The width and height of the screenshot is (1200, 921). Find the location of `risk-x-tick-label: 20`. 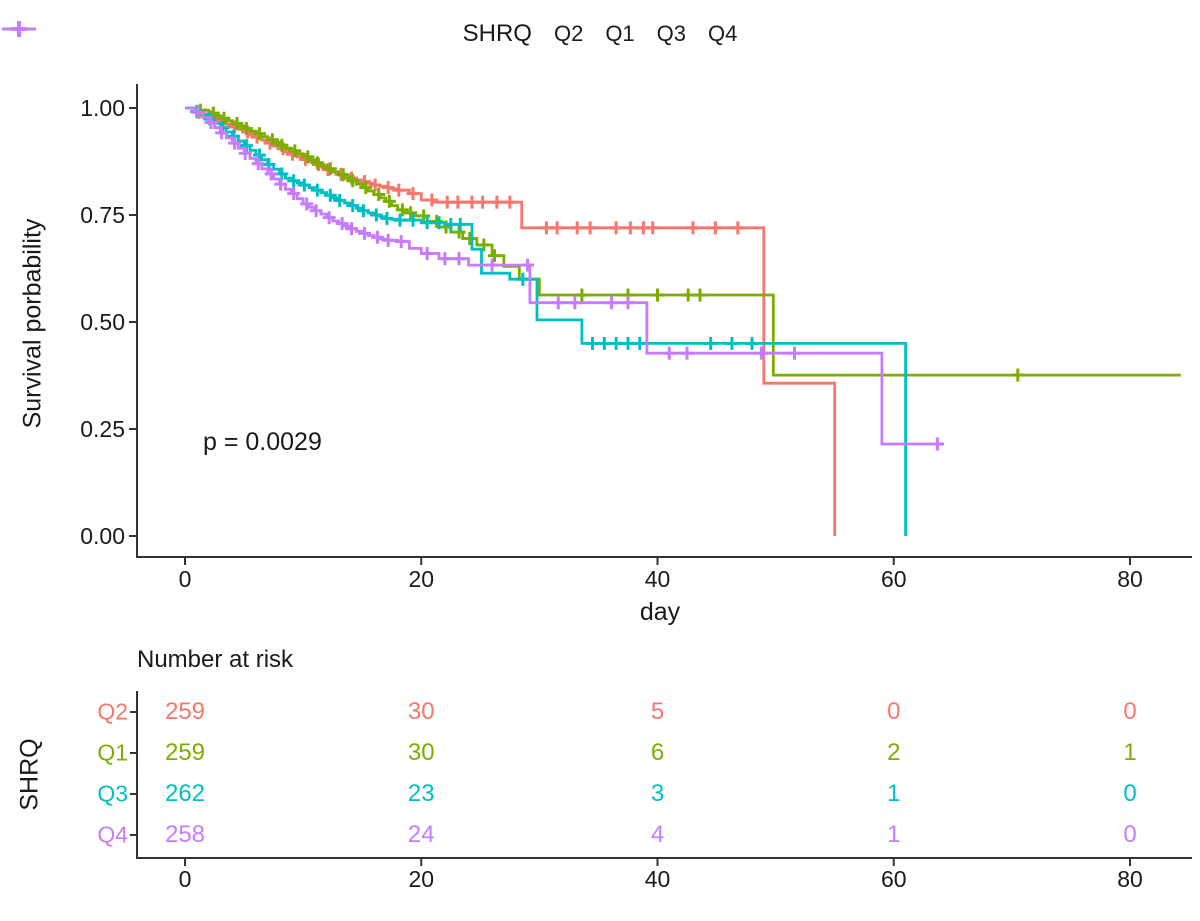

risk-x-tick-label: 20 is located at coordinates (421, 879).